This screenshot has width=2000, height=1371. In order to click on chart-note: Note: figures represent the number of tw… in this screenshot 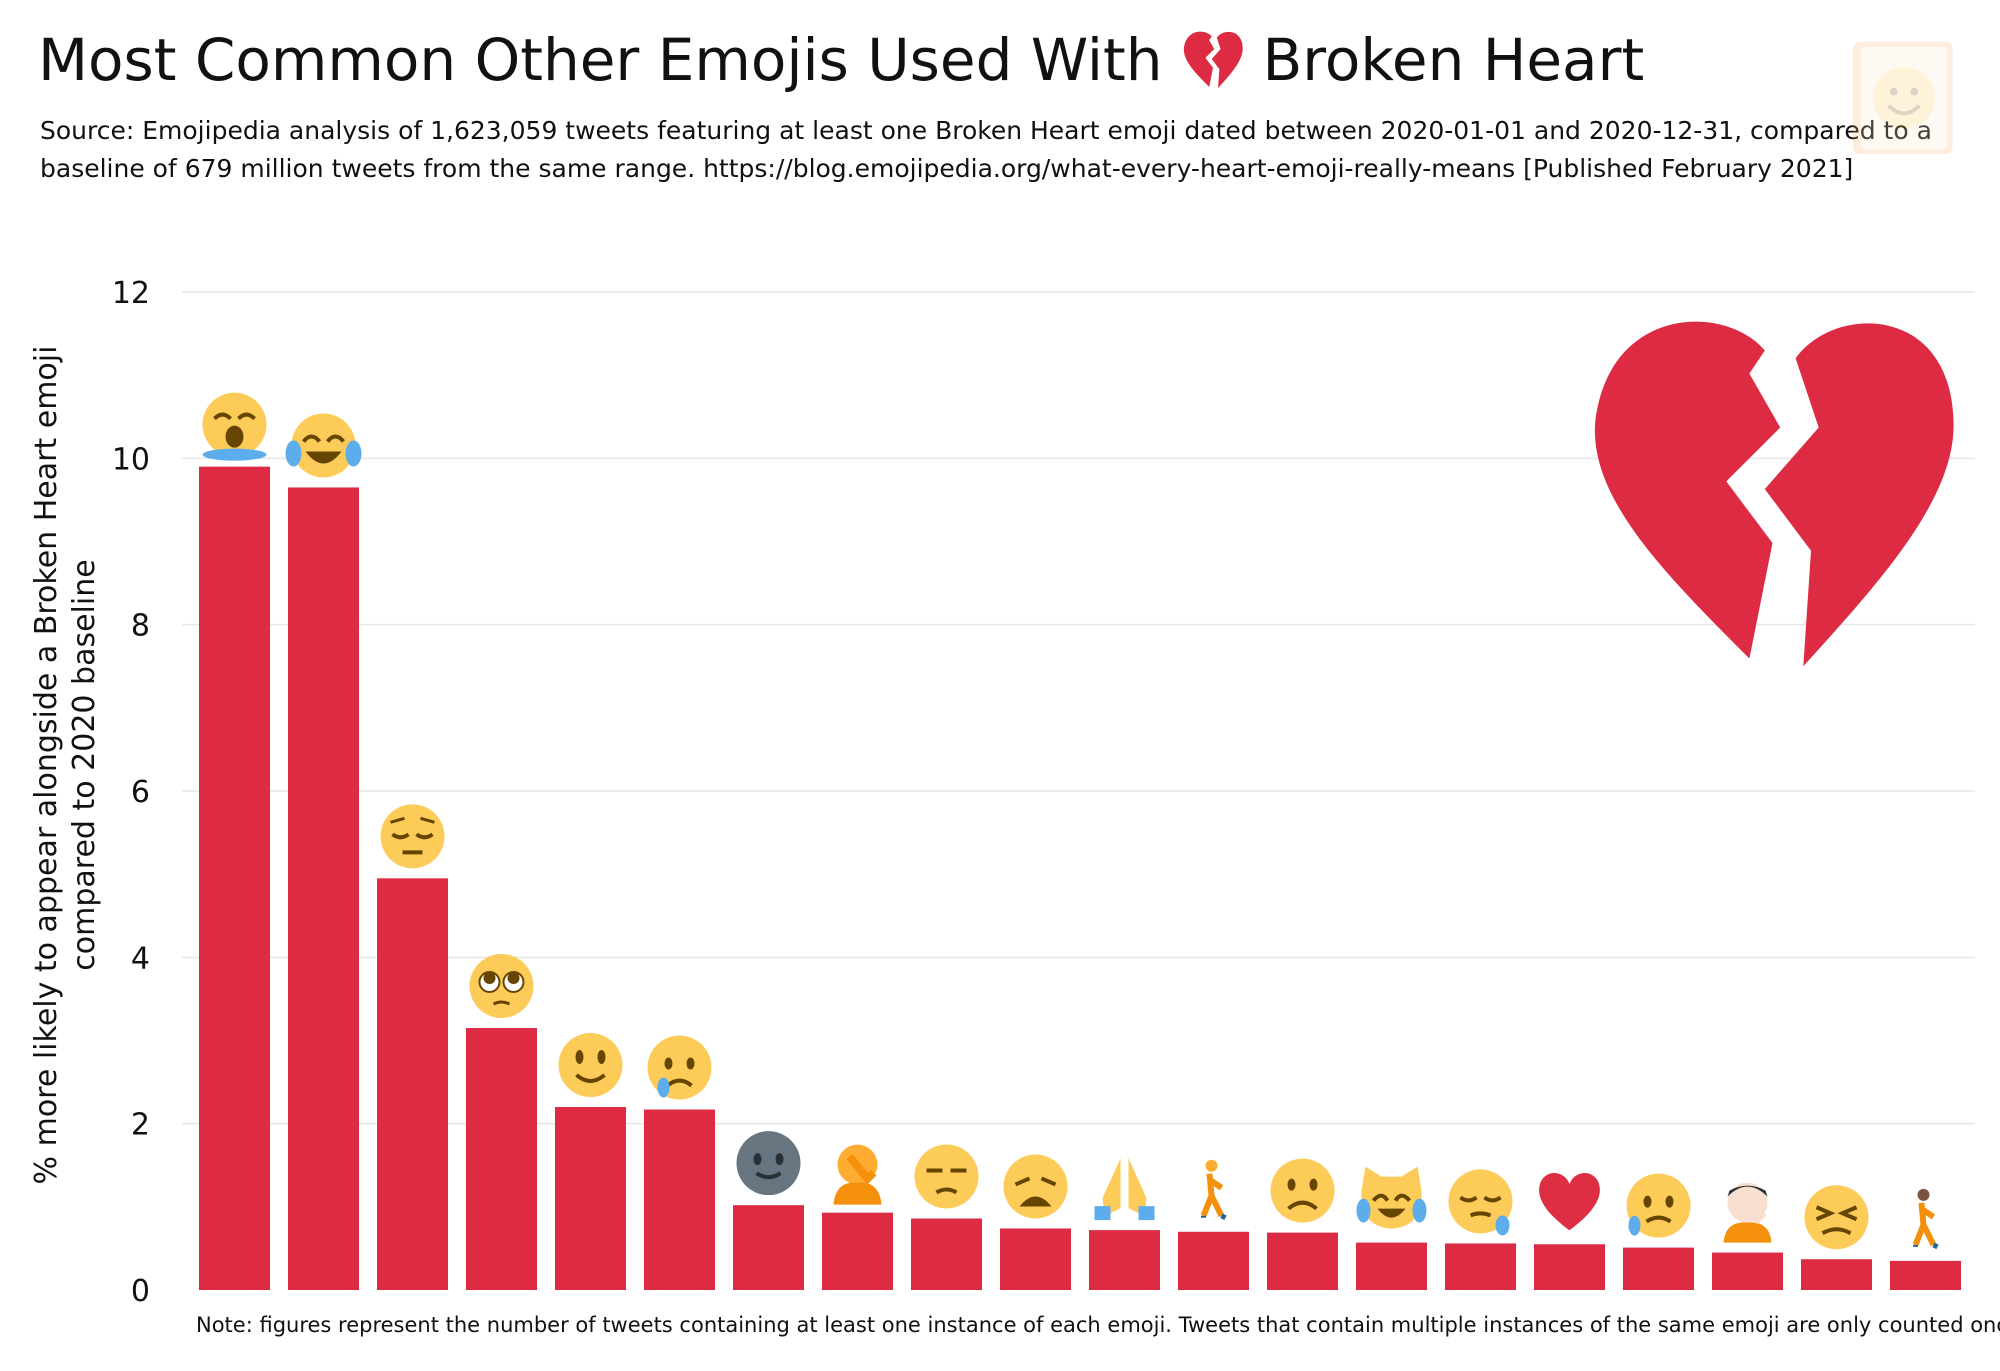, I will do `click(1098, 1325)`.